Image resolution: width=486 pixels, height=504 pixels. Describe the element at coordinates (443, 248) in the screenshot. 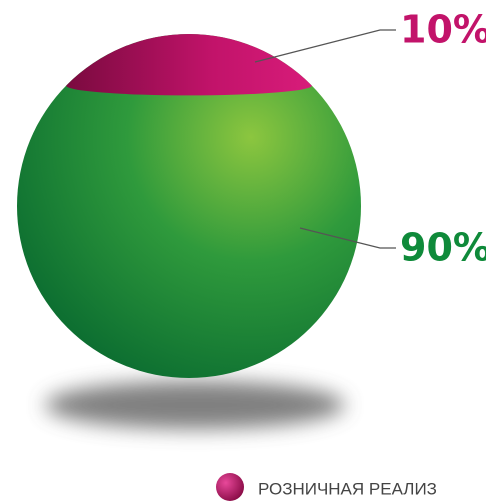

I see `value-label: 90%` at that location.